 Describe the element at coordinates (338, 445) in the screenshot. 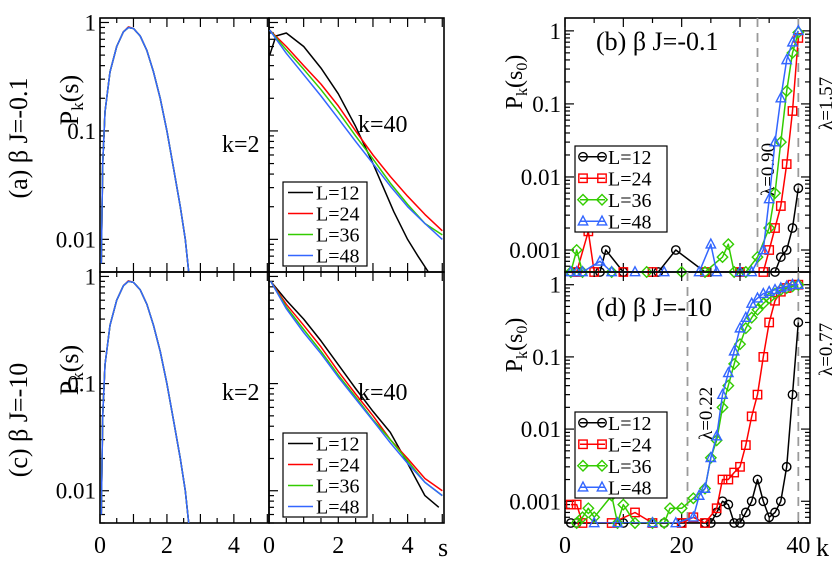

I see `legend-label-c-right-L=12: L=12` at that location.